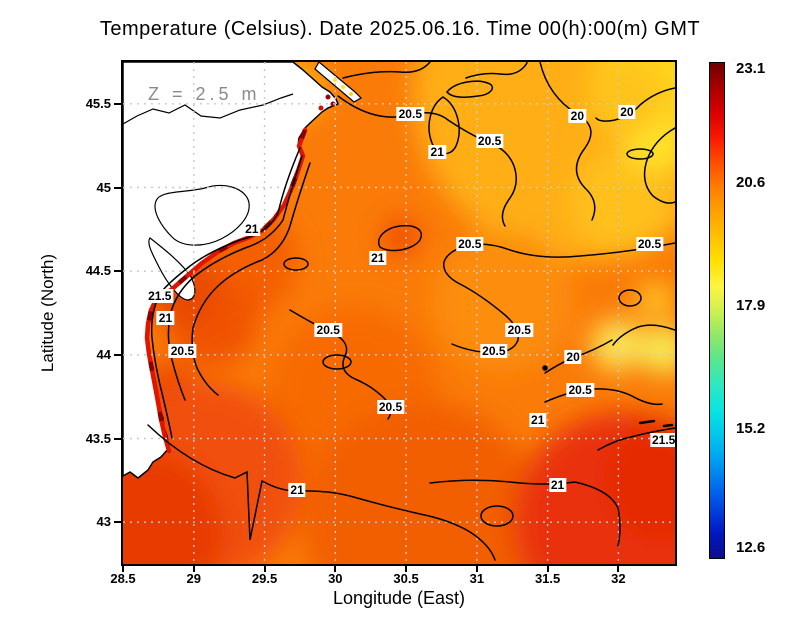  Describe the element at coordinates (751, 306) in the screenshot. I see `colorbar-tick-label: 17.9` at that location.